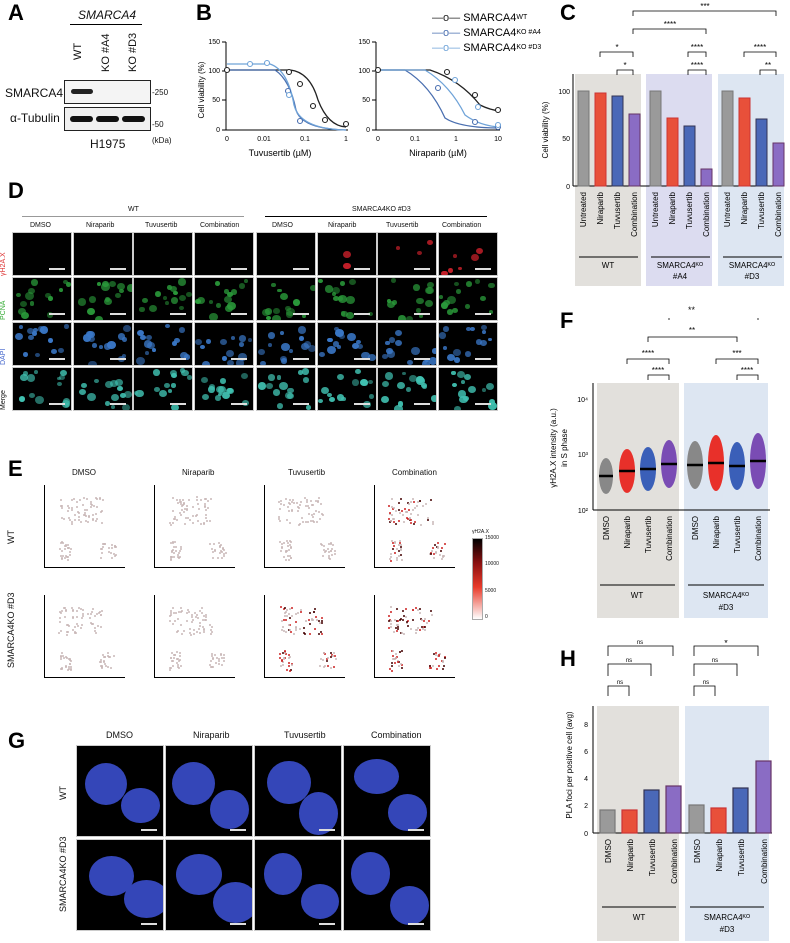 The width and height of the screenshot is (790, 943). What do you see at coordinates (583, 455) in the screenshot?
I see `svg-text: 10³` at bounding box center [583, 455].